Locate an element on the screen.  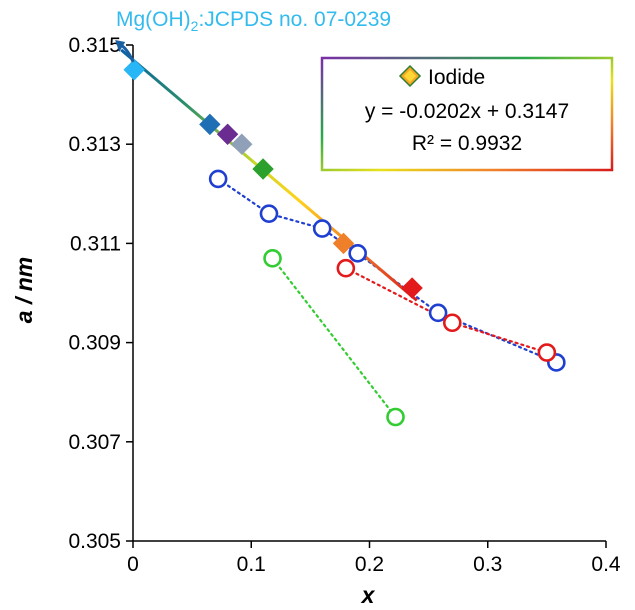
y-tick-label: 0.309 is located at coordinates (94, 343).